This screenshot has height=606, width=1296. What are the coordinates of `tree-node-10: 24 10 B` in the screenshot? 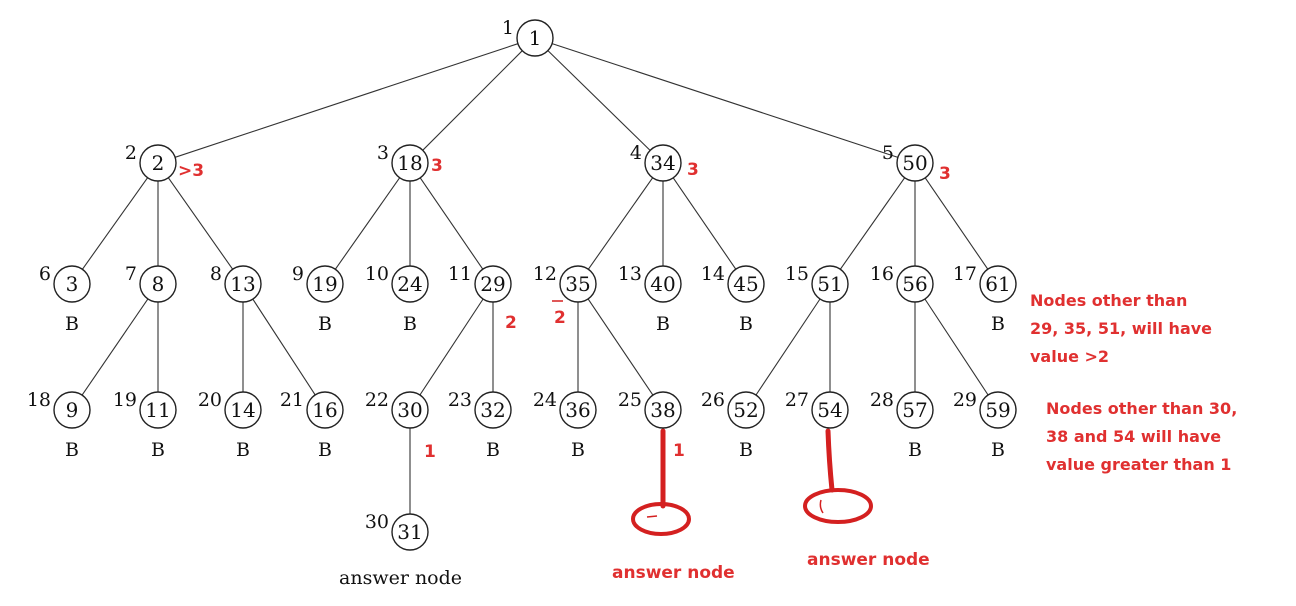 It's located at (397, 299).